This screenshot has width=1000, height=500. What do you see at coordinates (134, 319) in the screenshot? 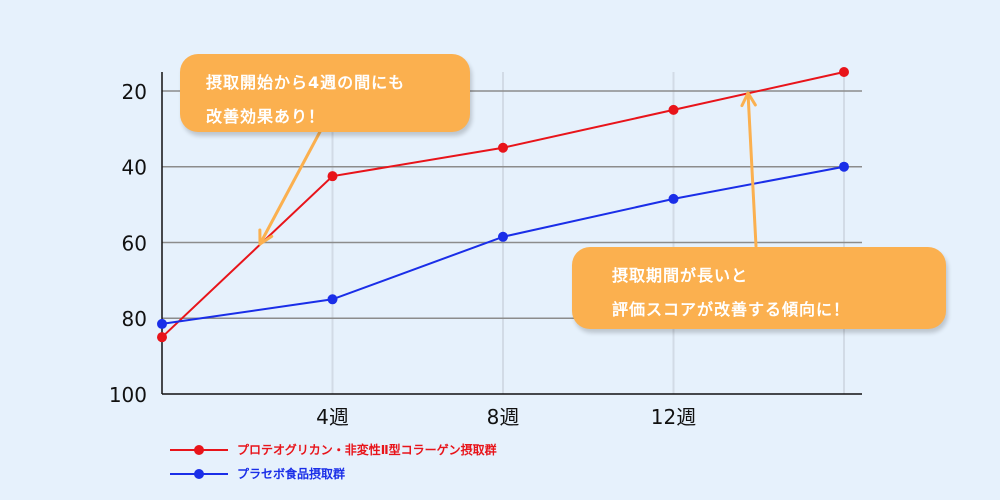
I see `y-tick-label: 80` at bounding box center [134, 319].